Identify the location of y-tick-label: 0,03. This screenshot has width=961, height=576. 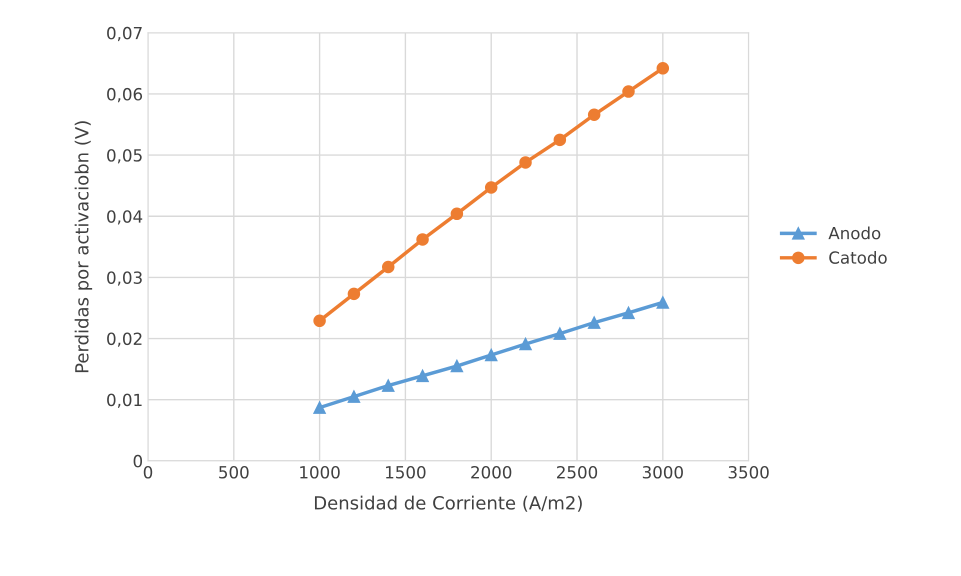
(124, 278).